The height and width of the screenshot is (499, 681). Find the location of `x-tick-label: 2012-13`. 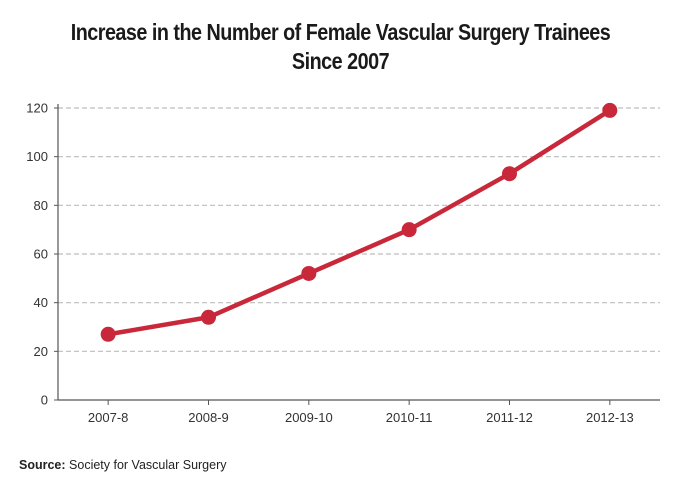

x-tick-label: 2012-13 is located at coordinates (610, 417).